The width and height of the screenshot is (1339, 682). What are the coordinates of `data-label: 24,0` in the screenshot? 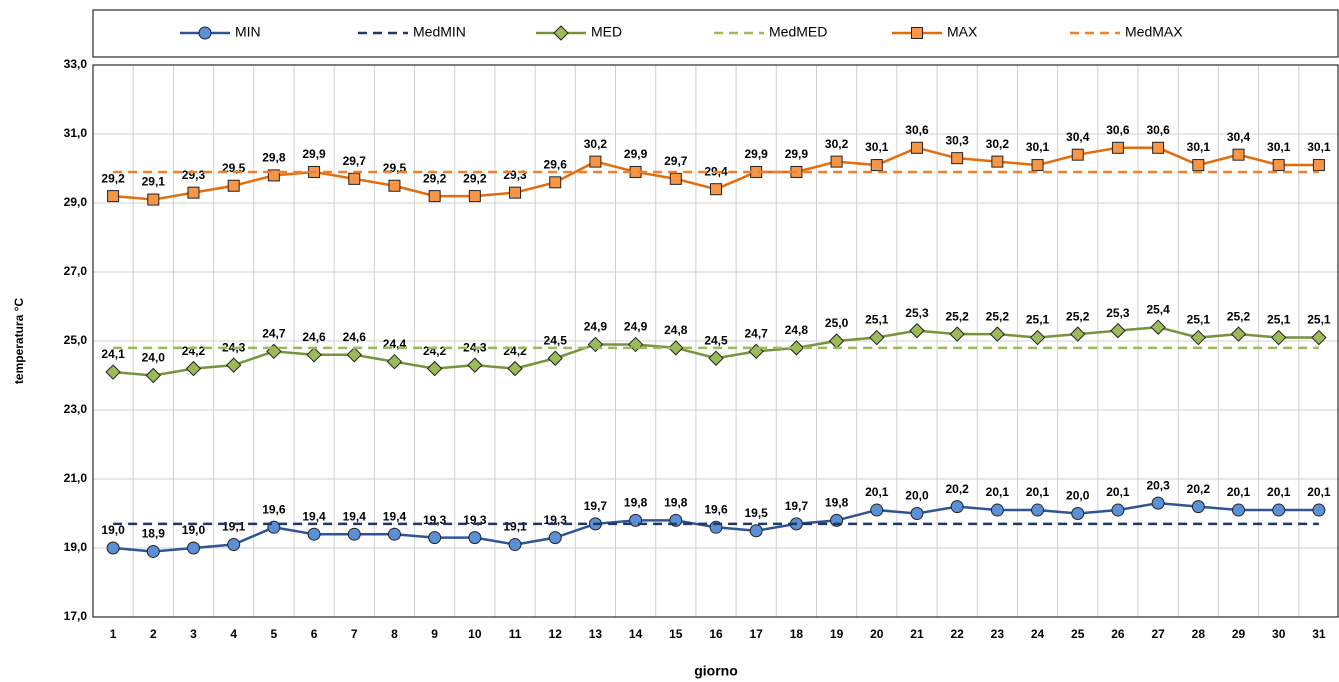 It's located at (154, 358).